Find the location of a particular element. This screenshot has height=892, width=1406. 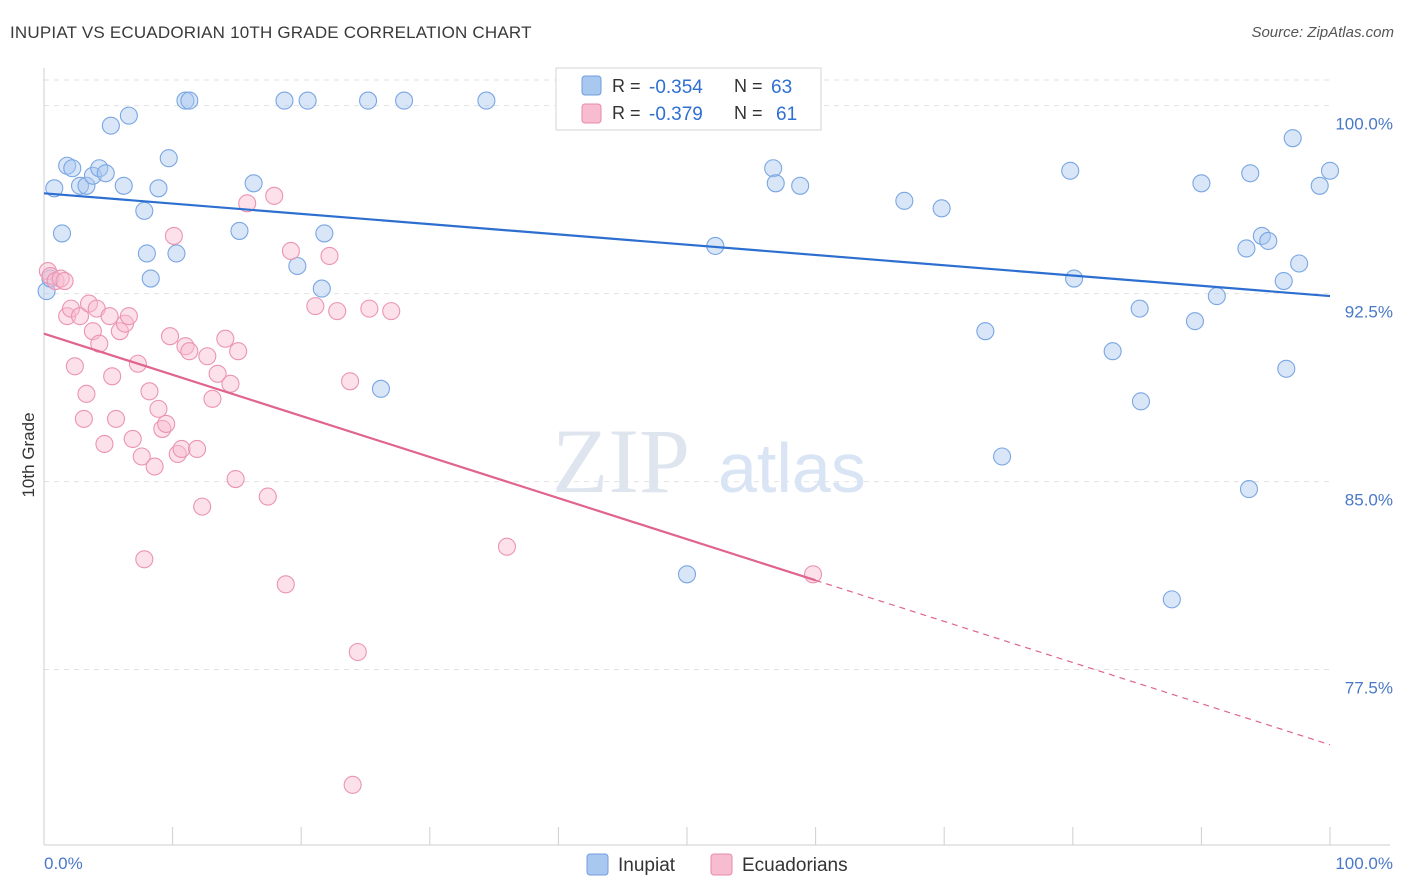

watermark-zip: ZIP is located at coordinates (621, 461).